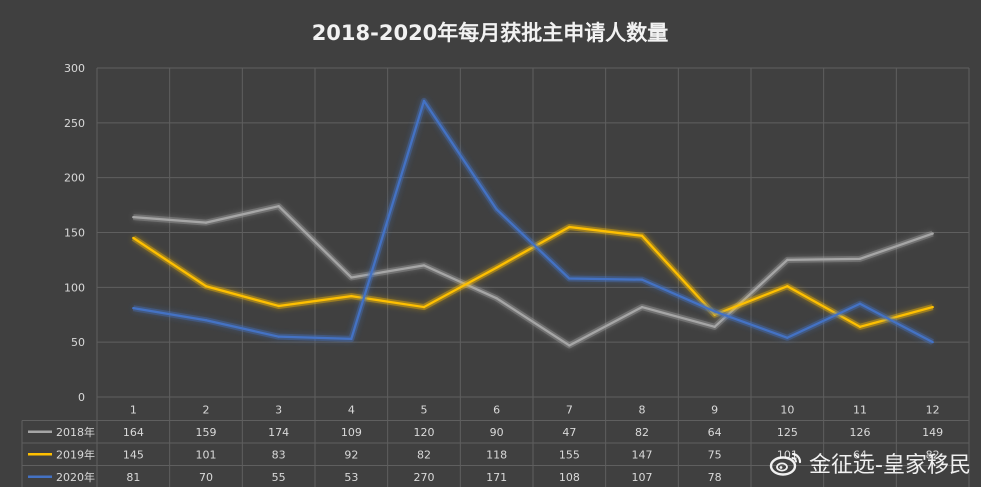  What do you see at coordinates (497, 432) in the screenshot?
I see `data-label: 90` at bounding box center [497, 432].